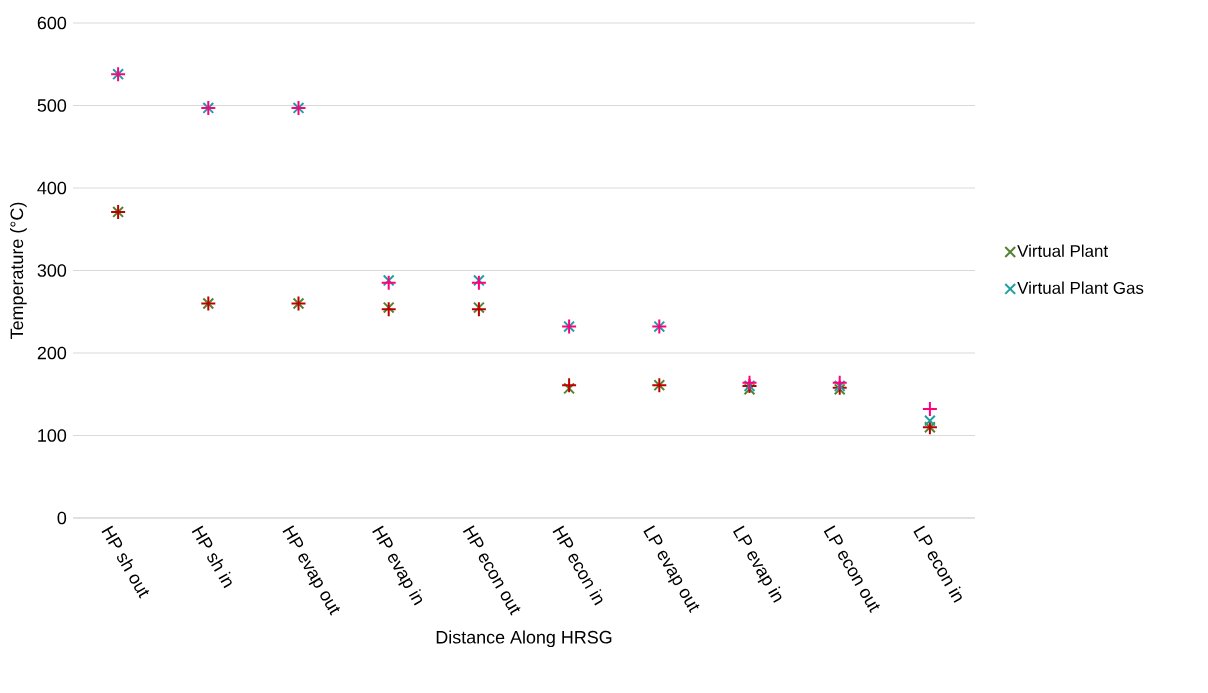 The width and height of the screenshot is (1208, 693). Describe the element at coordinates (52, 353) in the screenshot. I see `y-tick-label: 200` at that location.